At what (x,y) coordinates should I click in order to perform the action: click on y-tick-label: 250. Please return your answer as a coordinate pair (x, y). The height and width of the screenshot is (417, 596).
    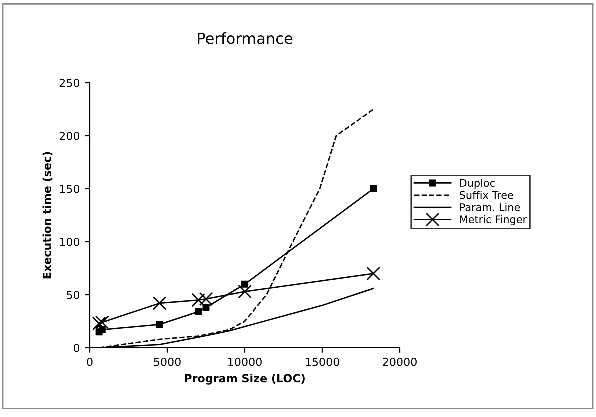
    Looking at the image, I should click on (70, 83).